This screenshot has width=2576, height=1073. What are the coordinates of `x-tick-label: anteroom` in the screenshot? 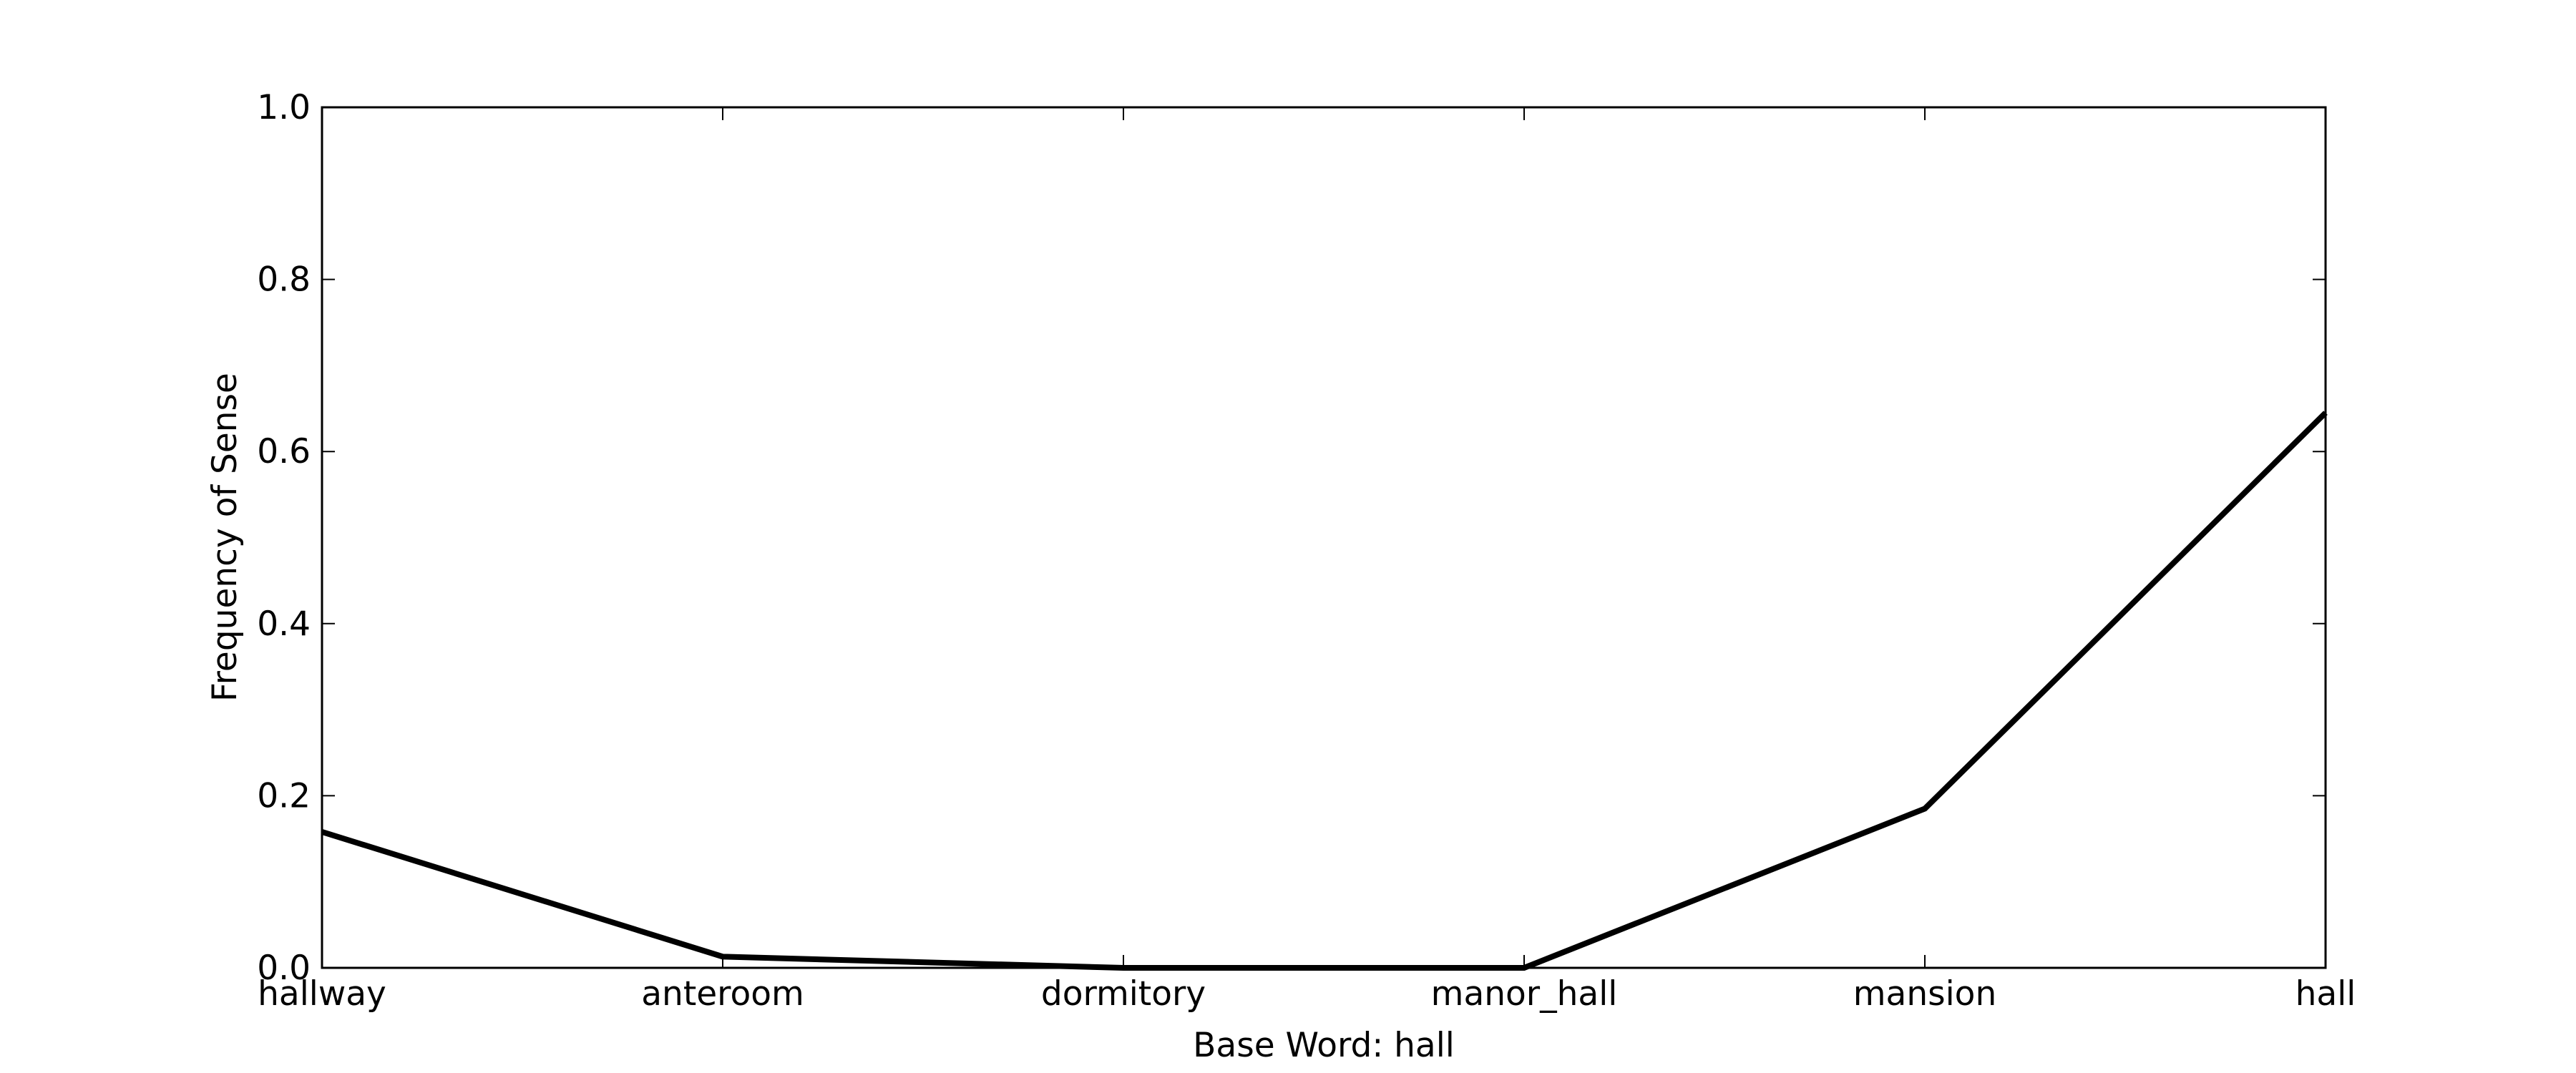 It's located at (722, 994).